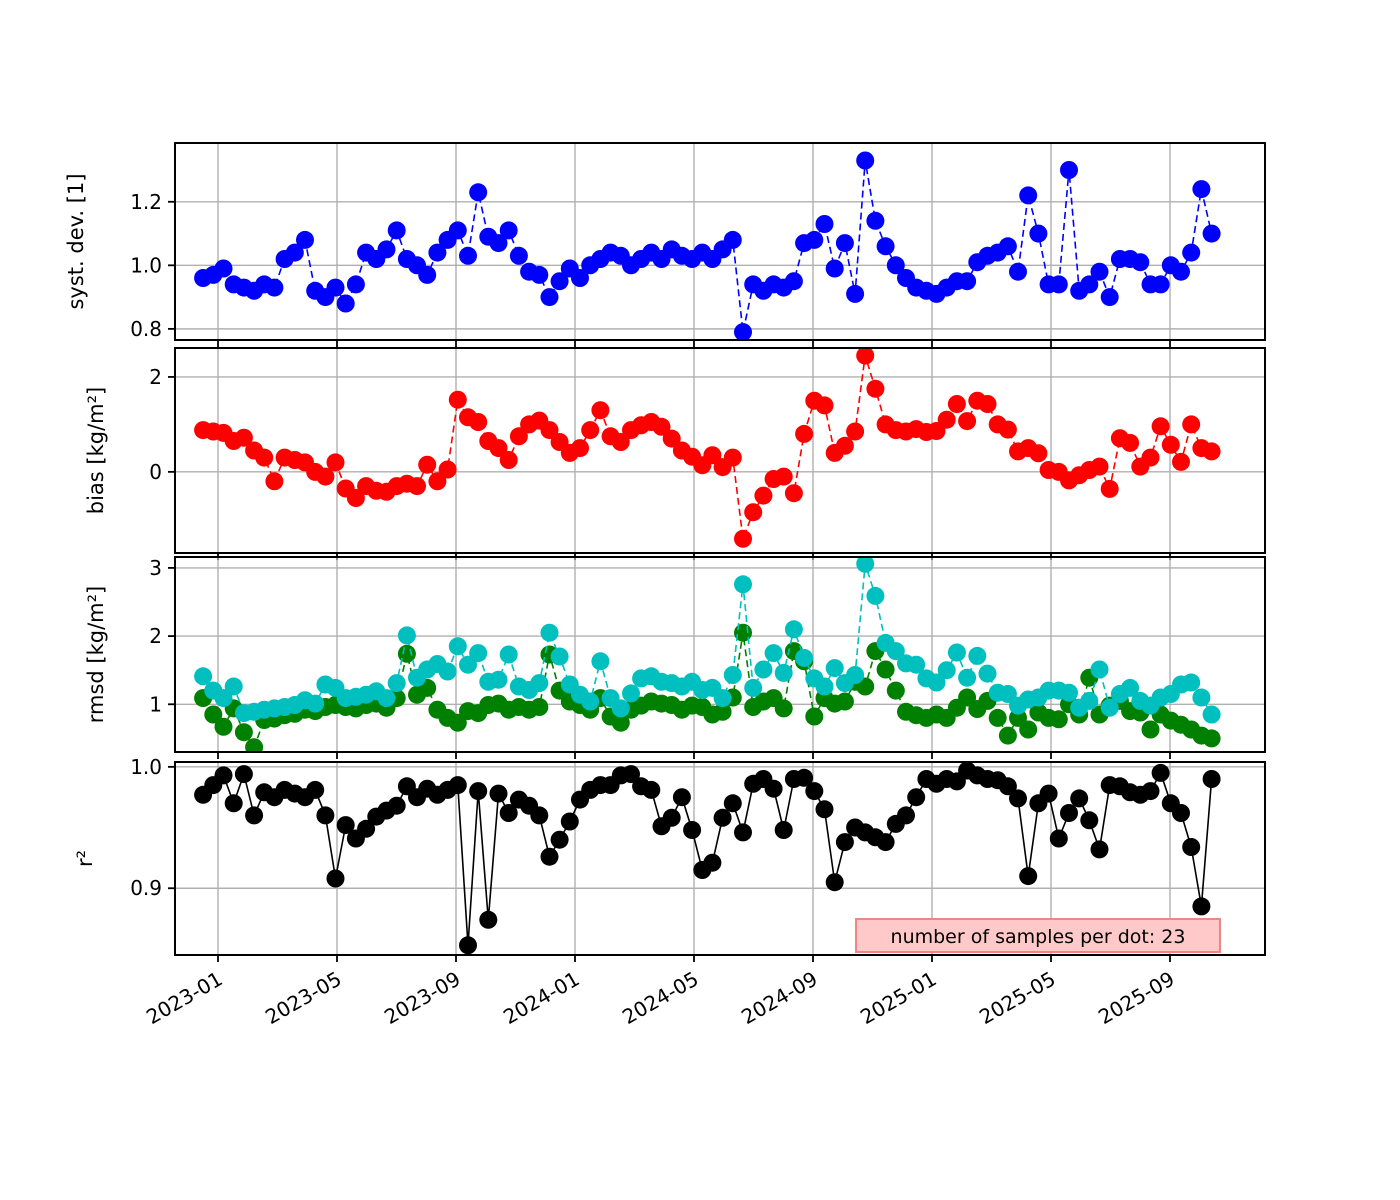  What do you see at coordinates (96, 655) in the screenshot?
I see `y-axis-label: rmsd [kg/m²]` at bounding box center [96, 655].